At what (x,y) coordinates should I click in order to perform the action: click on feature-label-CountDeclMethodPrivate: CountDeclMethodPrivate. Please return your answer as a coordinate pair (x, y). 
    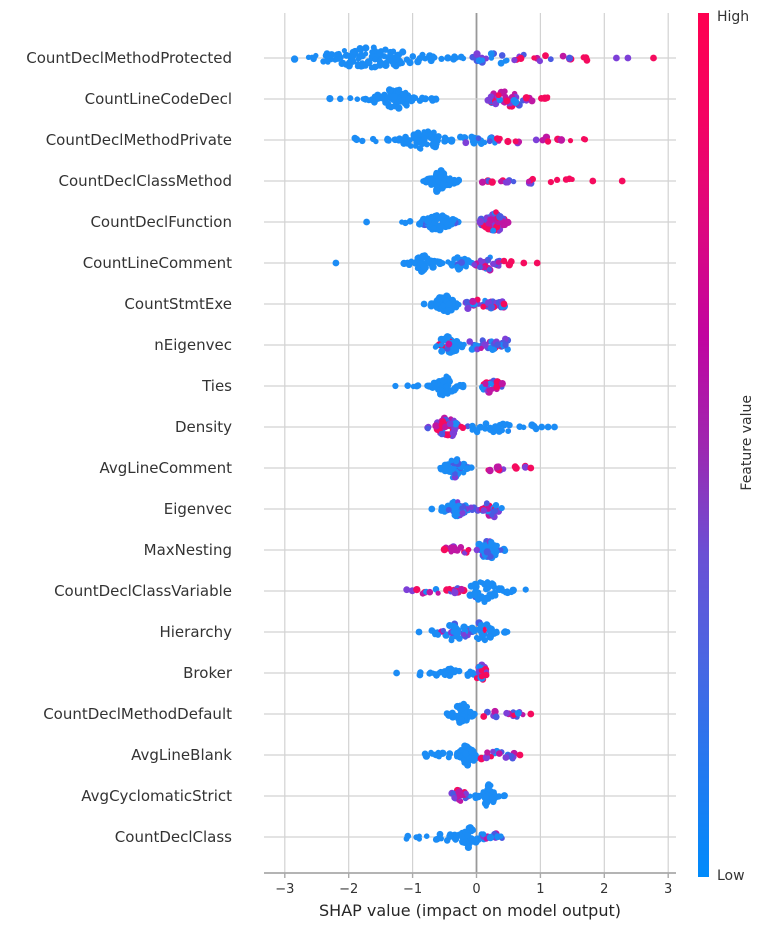
    Looking at the image, I should click on (138, 140).